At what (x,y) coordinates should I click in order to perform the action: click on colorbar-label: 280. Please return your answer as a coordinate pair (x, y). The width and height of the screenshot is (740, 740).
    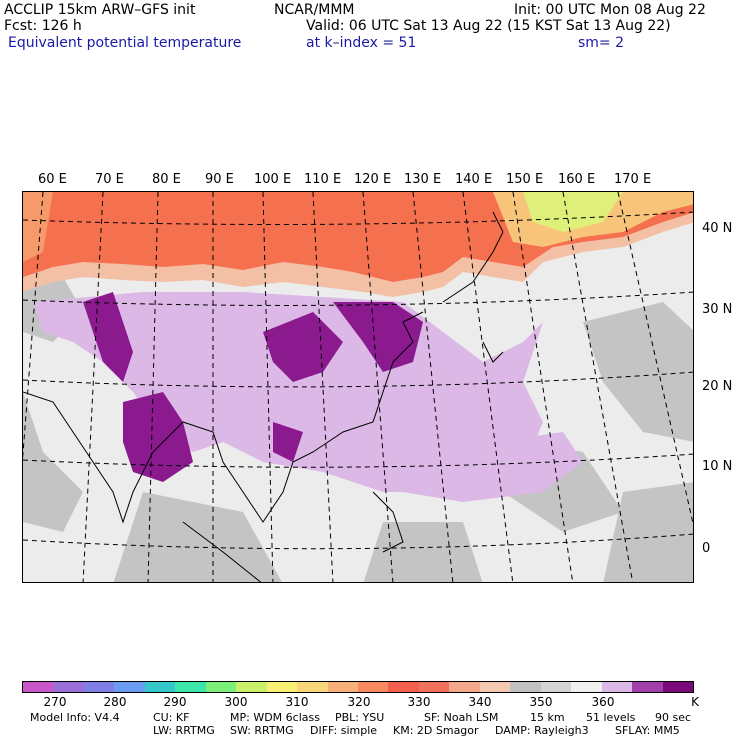
    Looking at the image, I should click on (115, 702).